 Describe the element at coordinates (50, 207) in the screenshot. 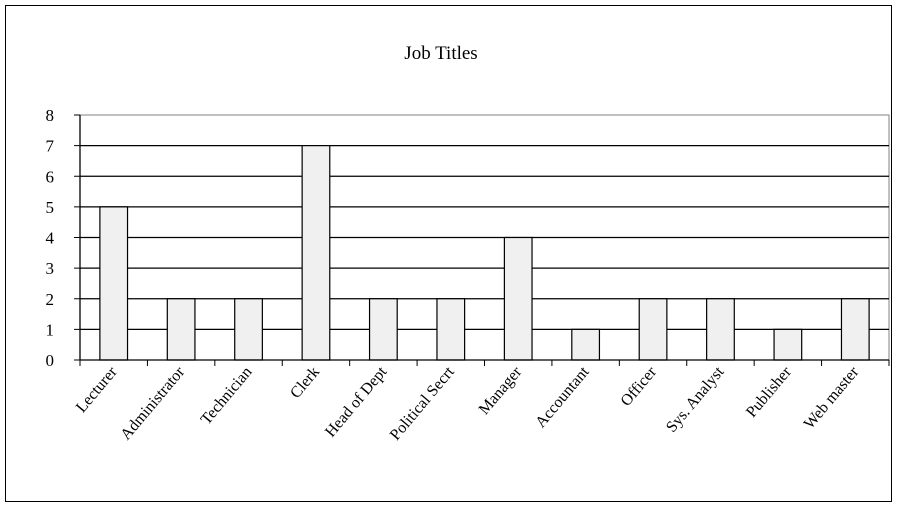

I see `y-tick-label: 5` at that location.